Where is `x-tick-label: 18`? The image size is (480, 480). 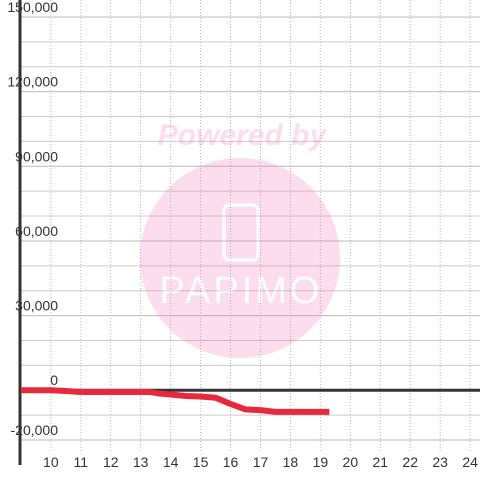 x-tick-label: 18 is located at coordinates (291, 462).